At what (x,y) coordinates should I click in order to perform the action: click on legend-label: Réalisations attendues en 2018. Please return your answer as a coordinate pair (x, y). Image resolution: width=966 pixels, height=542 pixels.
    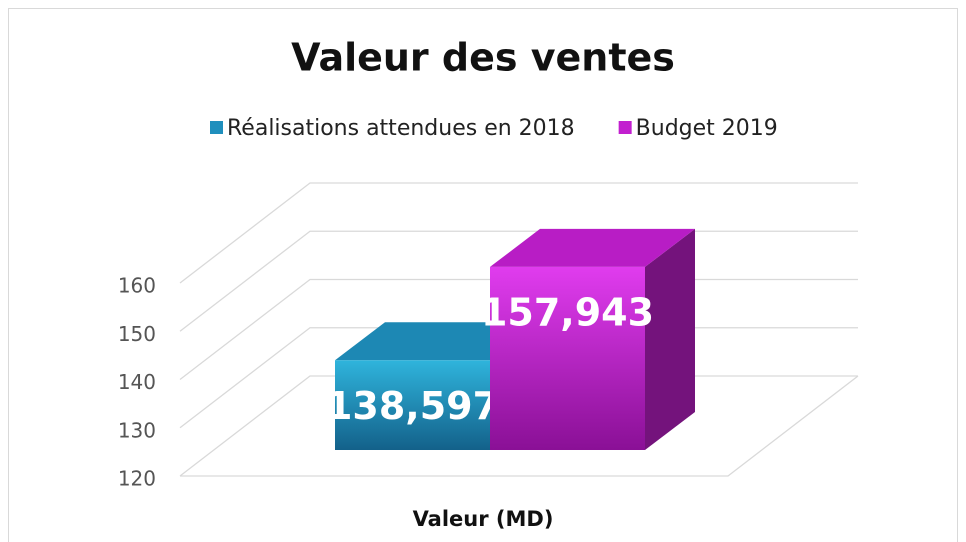
    Looking at the image, I should click on (401, 128).